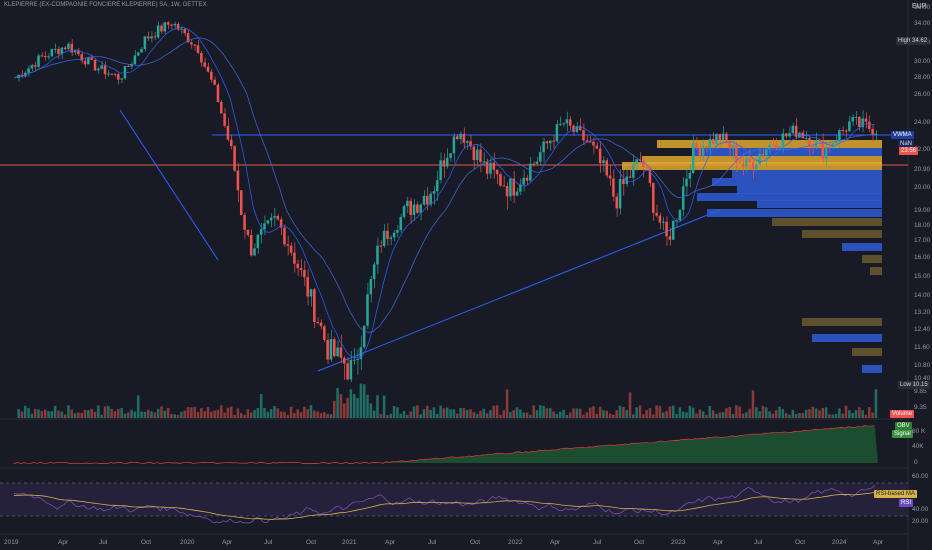 Image resolution: width=932 pixels, height=550 pixels. Describe the element at coordinates (922, 23) in the screenshot. I see `price-tick-label: 34.00` at that location.